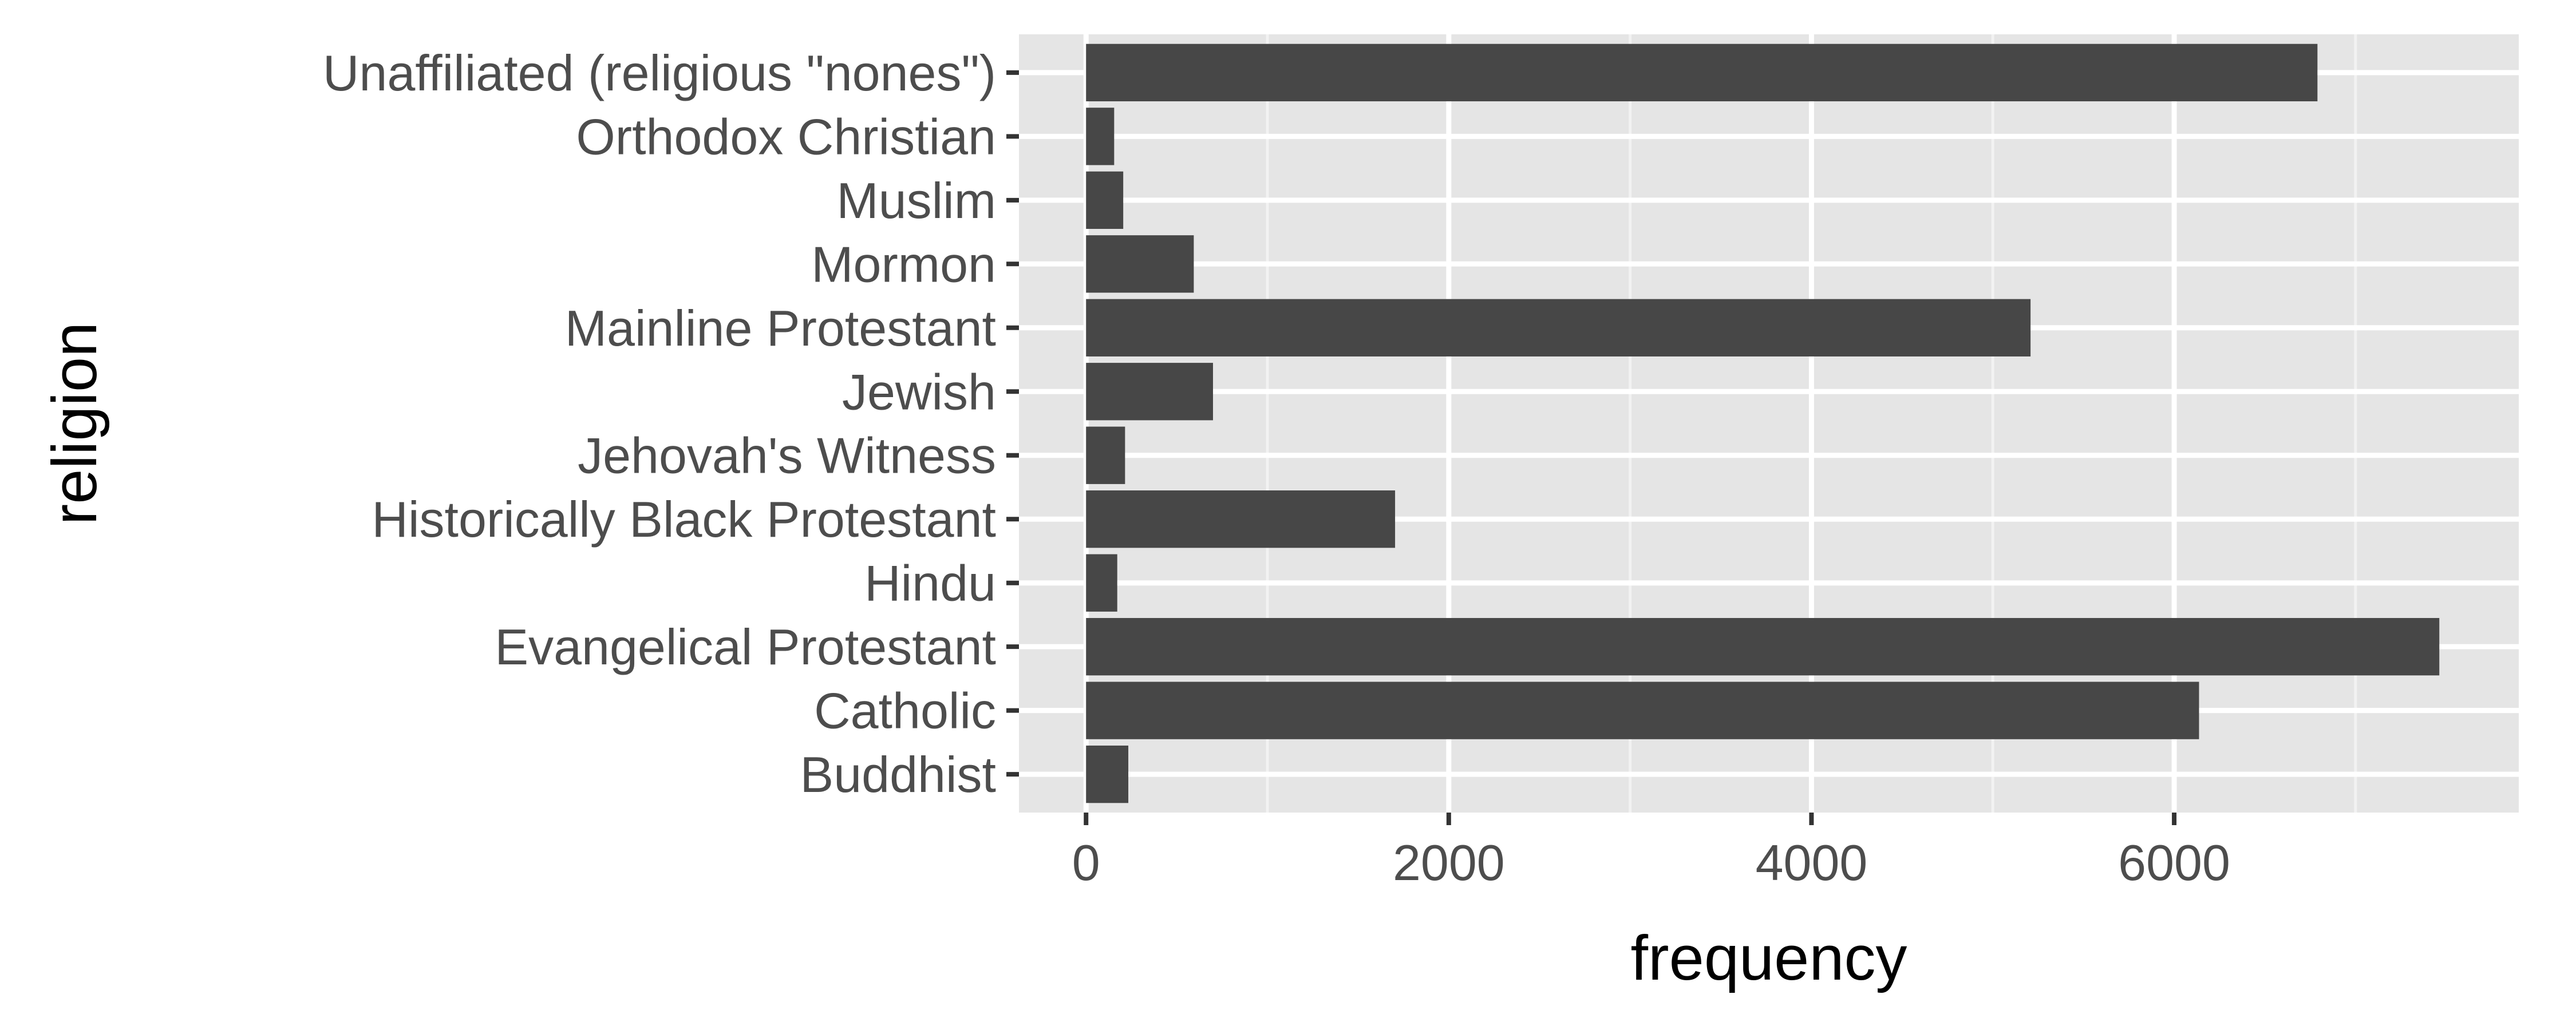  I want to click on x-tick-label: 2000, so click(1449, 862).